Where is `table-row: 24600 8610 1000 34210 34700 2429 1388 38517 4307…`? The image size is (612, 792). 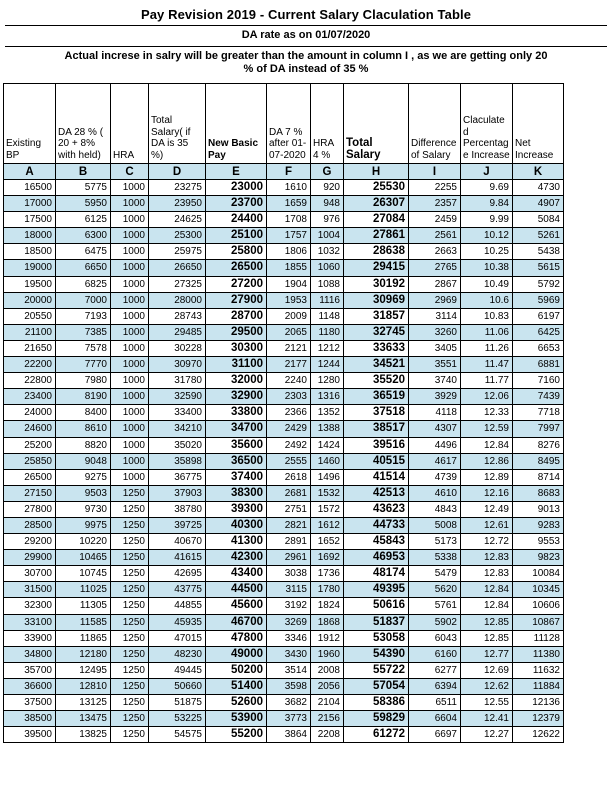 table-row: 24600 8610 1000 34210 34700 2429 1388 38517 4307… is located at coordinates (283, 429).